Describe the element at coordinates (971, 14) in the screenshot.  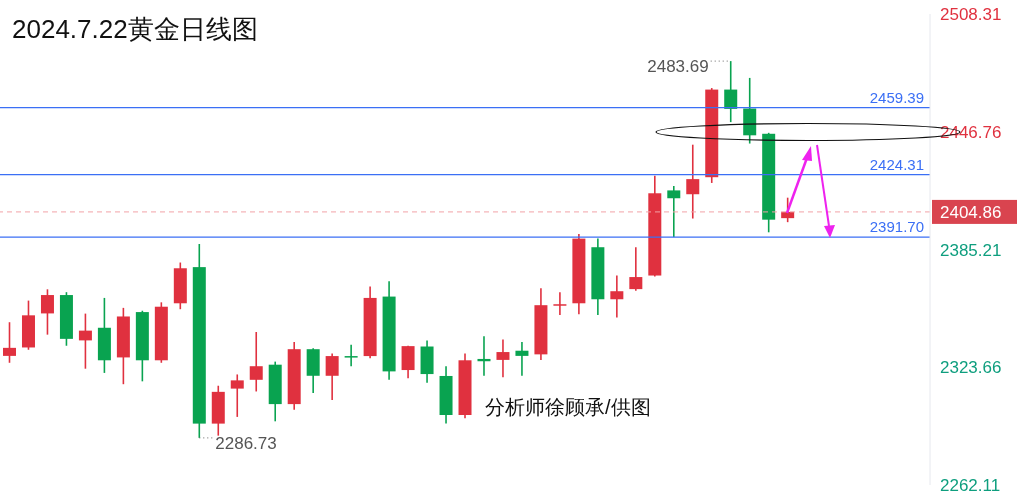
I see `y-tick-label: 2508.31` at that location.